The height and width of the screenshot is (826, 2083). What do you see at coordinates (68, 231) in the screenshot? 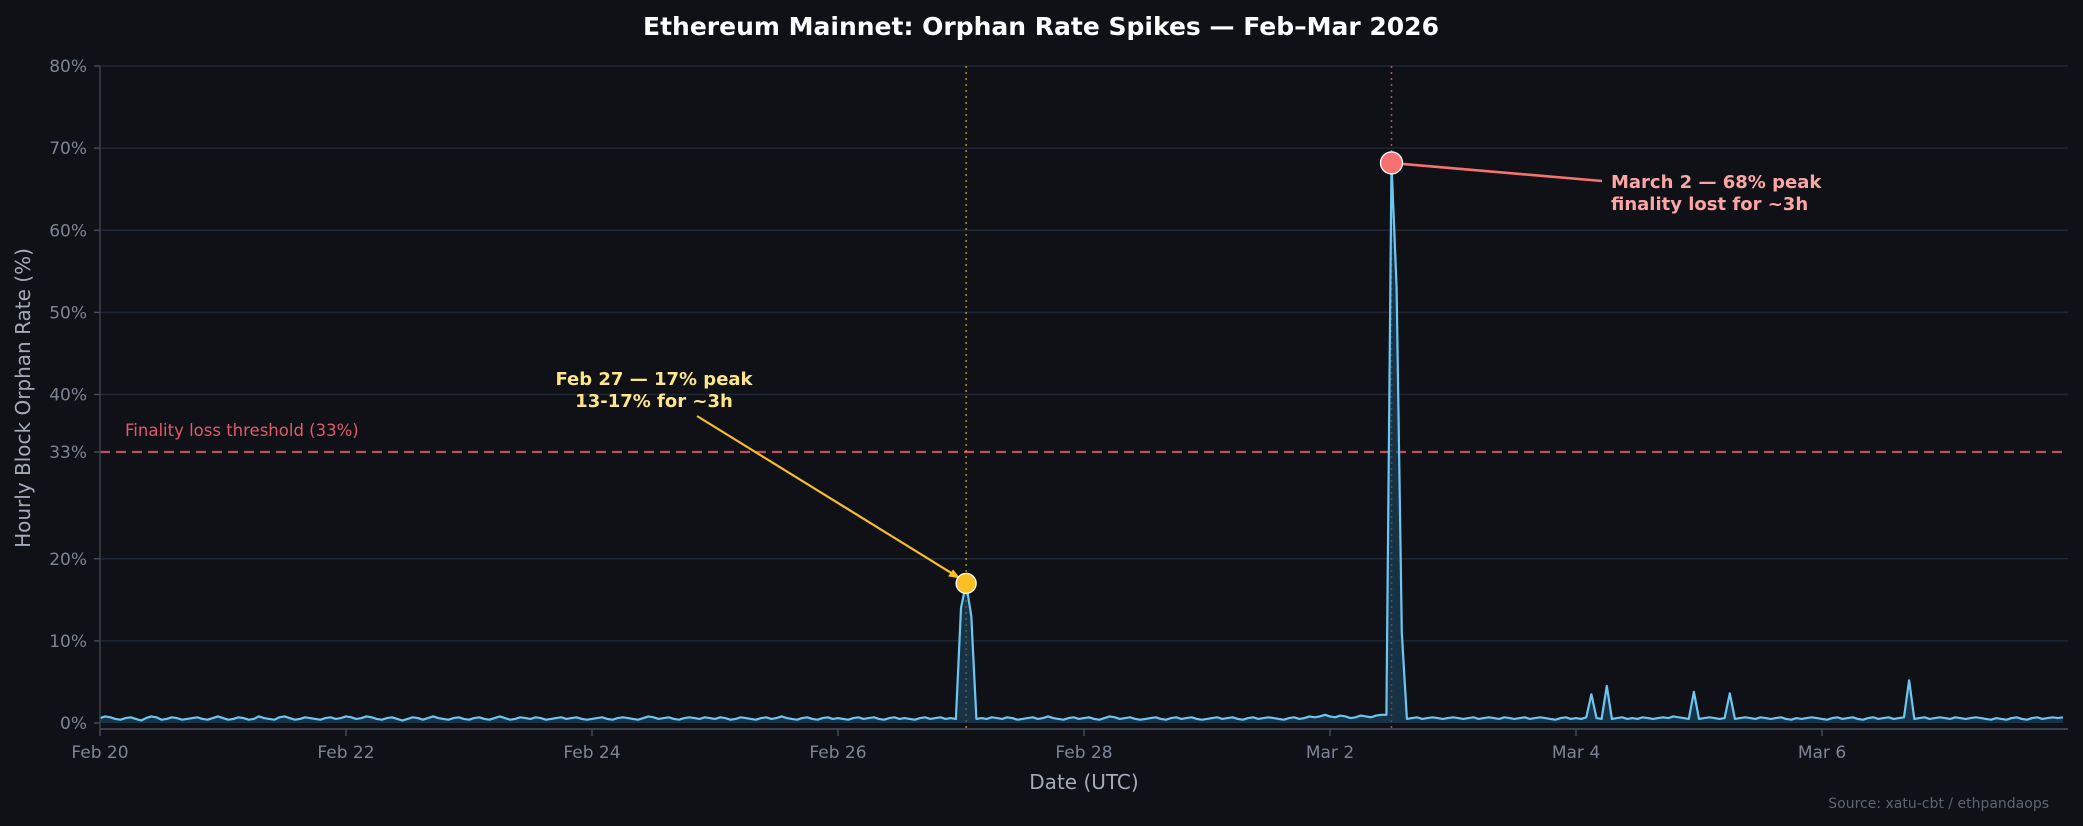
I see `y-tick-label: 60%` at bounding box center [68, 231].